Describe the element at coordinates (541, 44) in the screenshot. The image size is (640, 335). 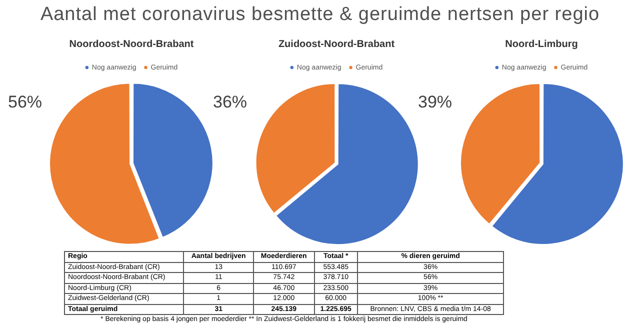
I see `chart-title: Noord-Limburg` at that location.